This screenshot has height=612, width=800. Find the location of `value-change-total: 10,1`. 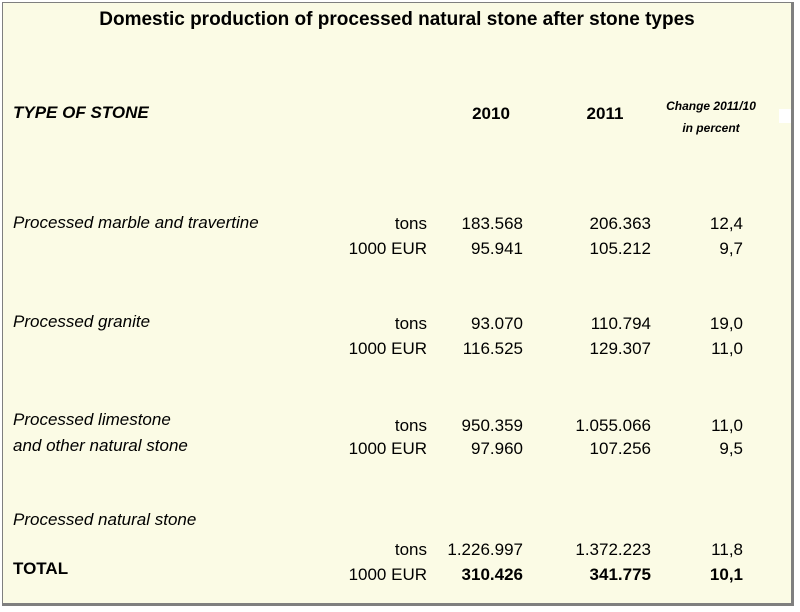

value-change-total: 10,1 is located at coordinates (726, 574).